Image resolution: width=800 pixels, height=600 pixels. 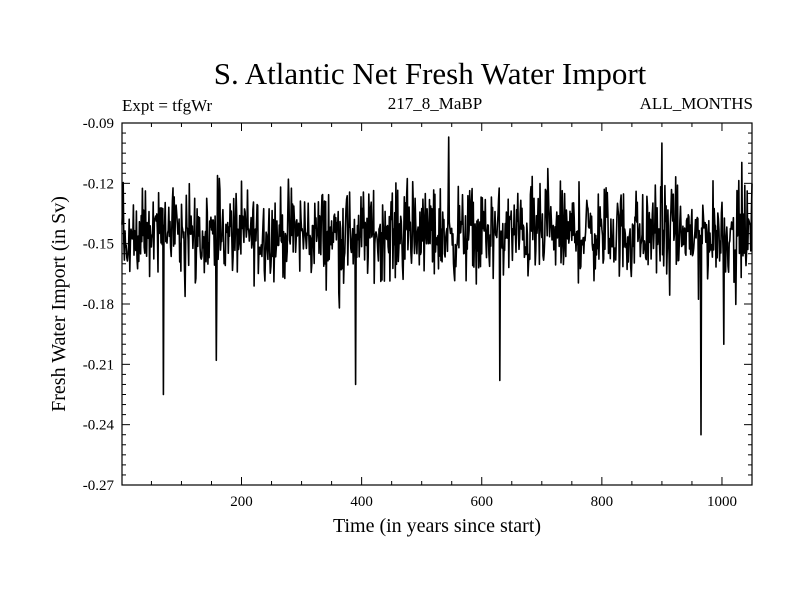 What do you see at coordinates (241, 502) in the screenshot?
I see `x-tick-label: 200` at bounding box center [241, 502].